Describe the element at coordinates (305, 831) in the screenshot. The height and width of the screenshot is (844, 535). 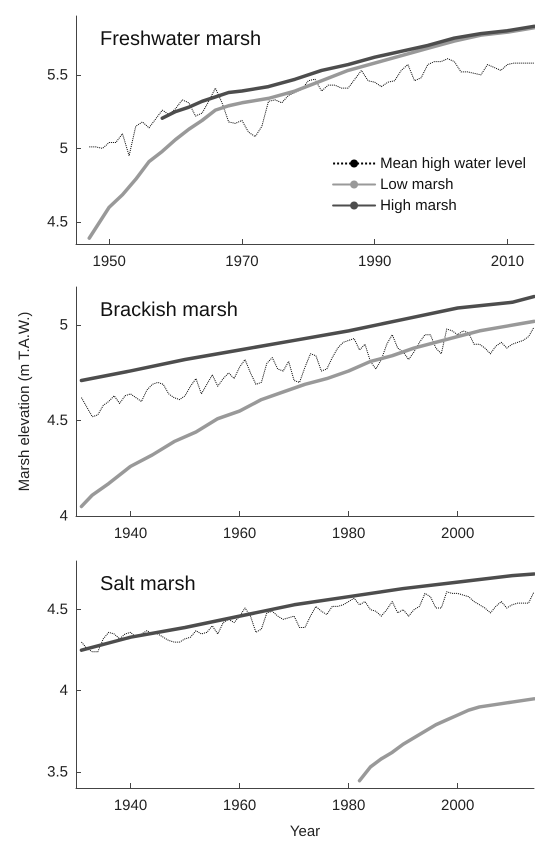
I see `x-axis-title: Year` at that location.